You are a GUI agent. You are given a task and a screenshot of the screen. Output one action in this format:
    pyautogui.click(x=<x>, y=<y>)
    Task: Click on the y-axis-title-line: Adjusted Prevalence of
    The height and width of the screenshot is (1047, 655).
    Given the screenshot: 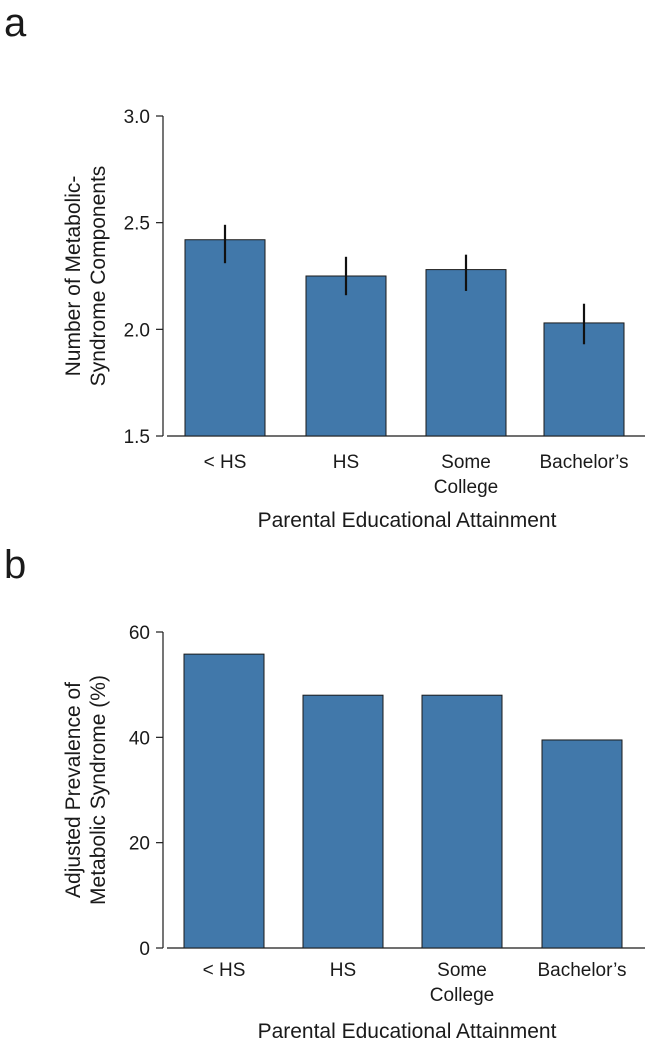 What is the action you would take?
    pyautogui.click(x=73, y=790)
    